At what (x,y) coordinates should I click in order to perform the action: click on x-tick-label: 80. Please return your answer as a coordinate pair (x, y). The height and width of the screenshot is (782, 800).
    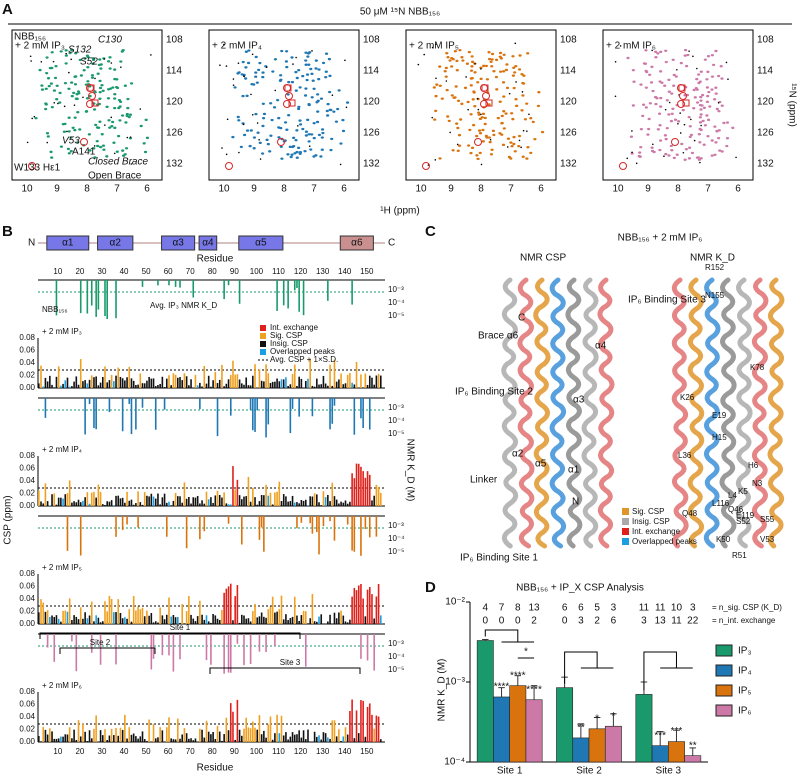
    Looking at the image, I should click on (212, 271).